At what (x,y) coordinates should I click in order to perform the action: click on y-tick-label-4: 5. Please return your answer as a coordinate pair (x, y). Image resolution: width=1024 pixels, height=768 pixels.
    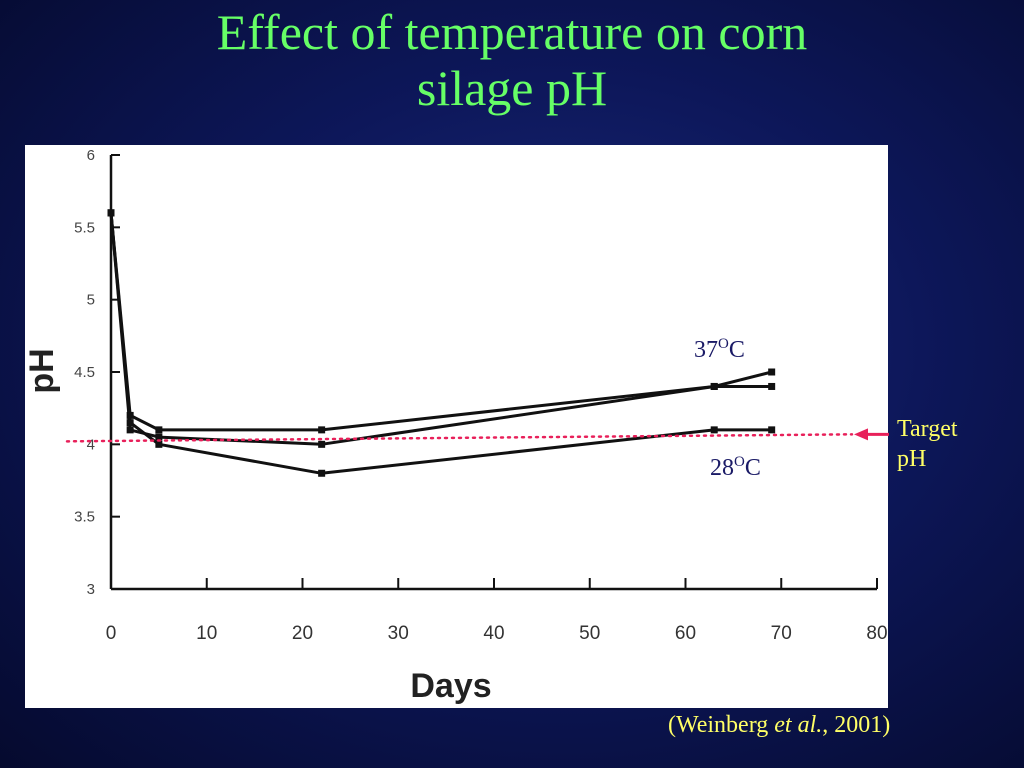
    Looking at the image, I should click on (91, 300).